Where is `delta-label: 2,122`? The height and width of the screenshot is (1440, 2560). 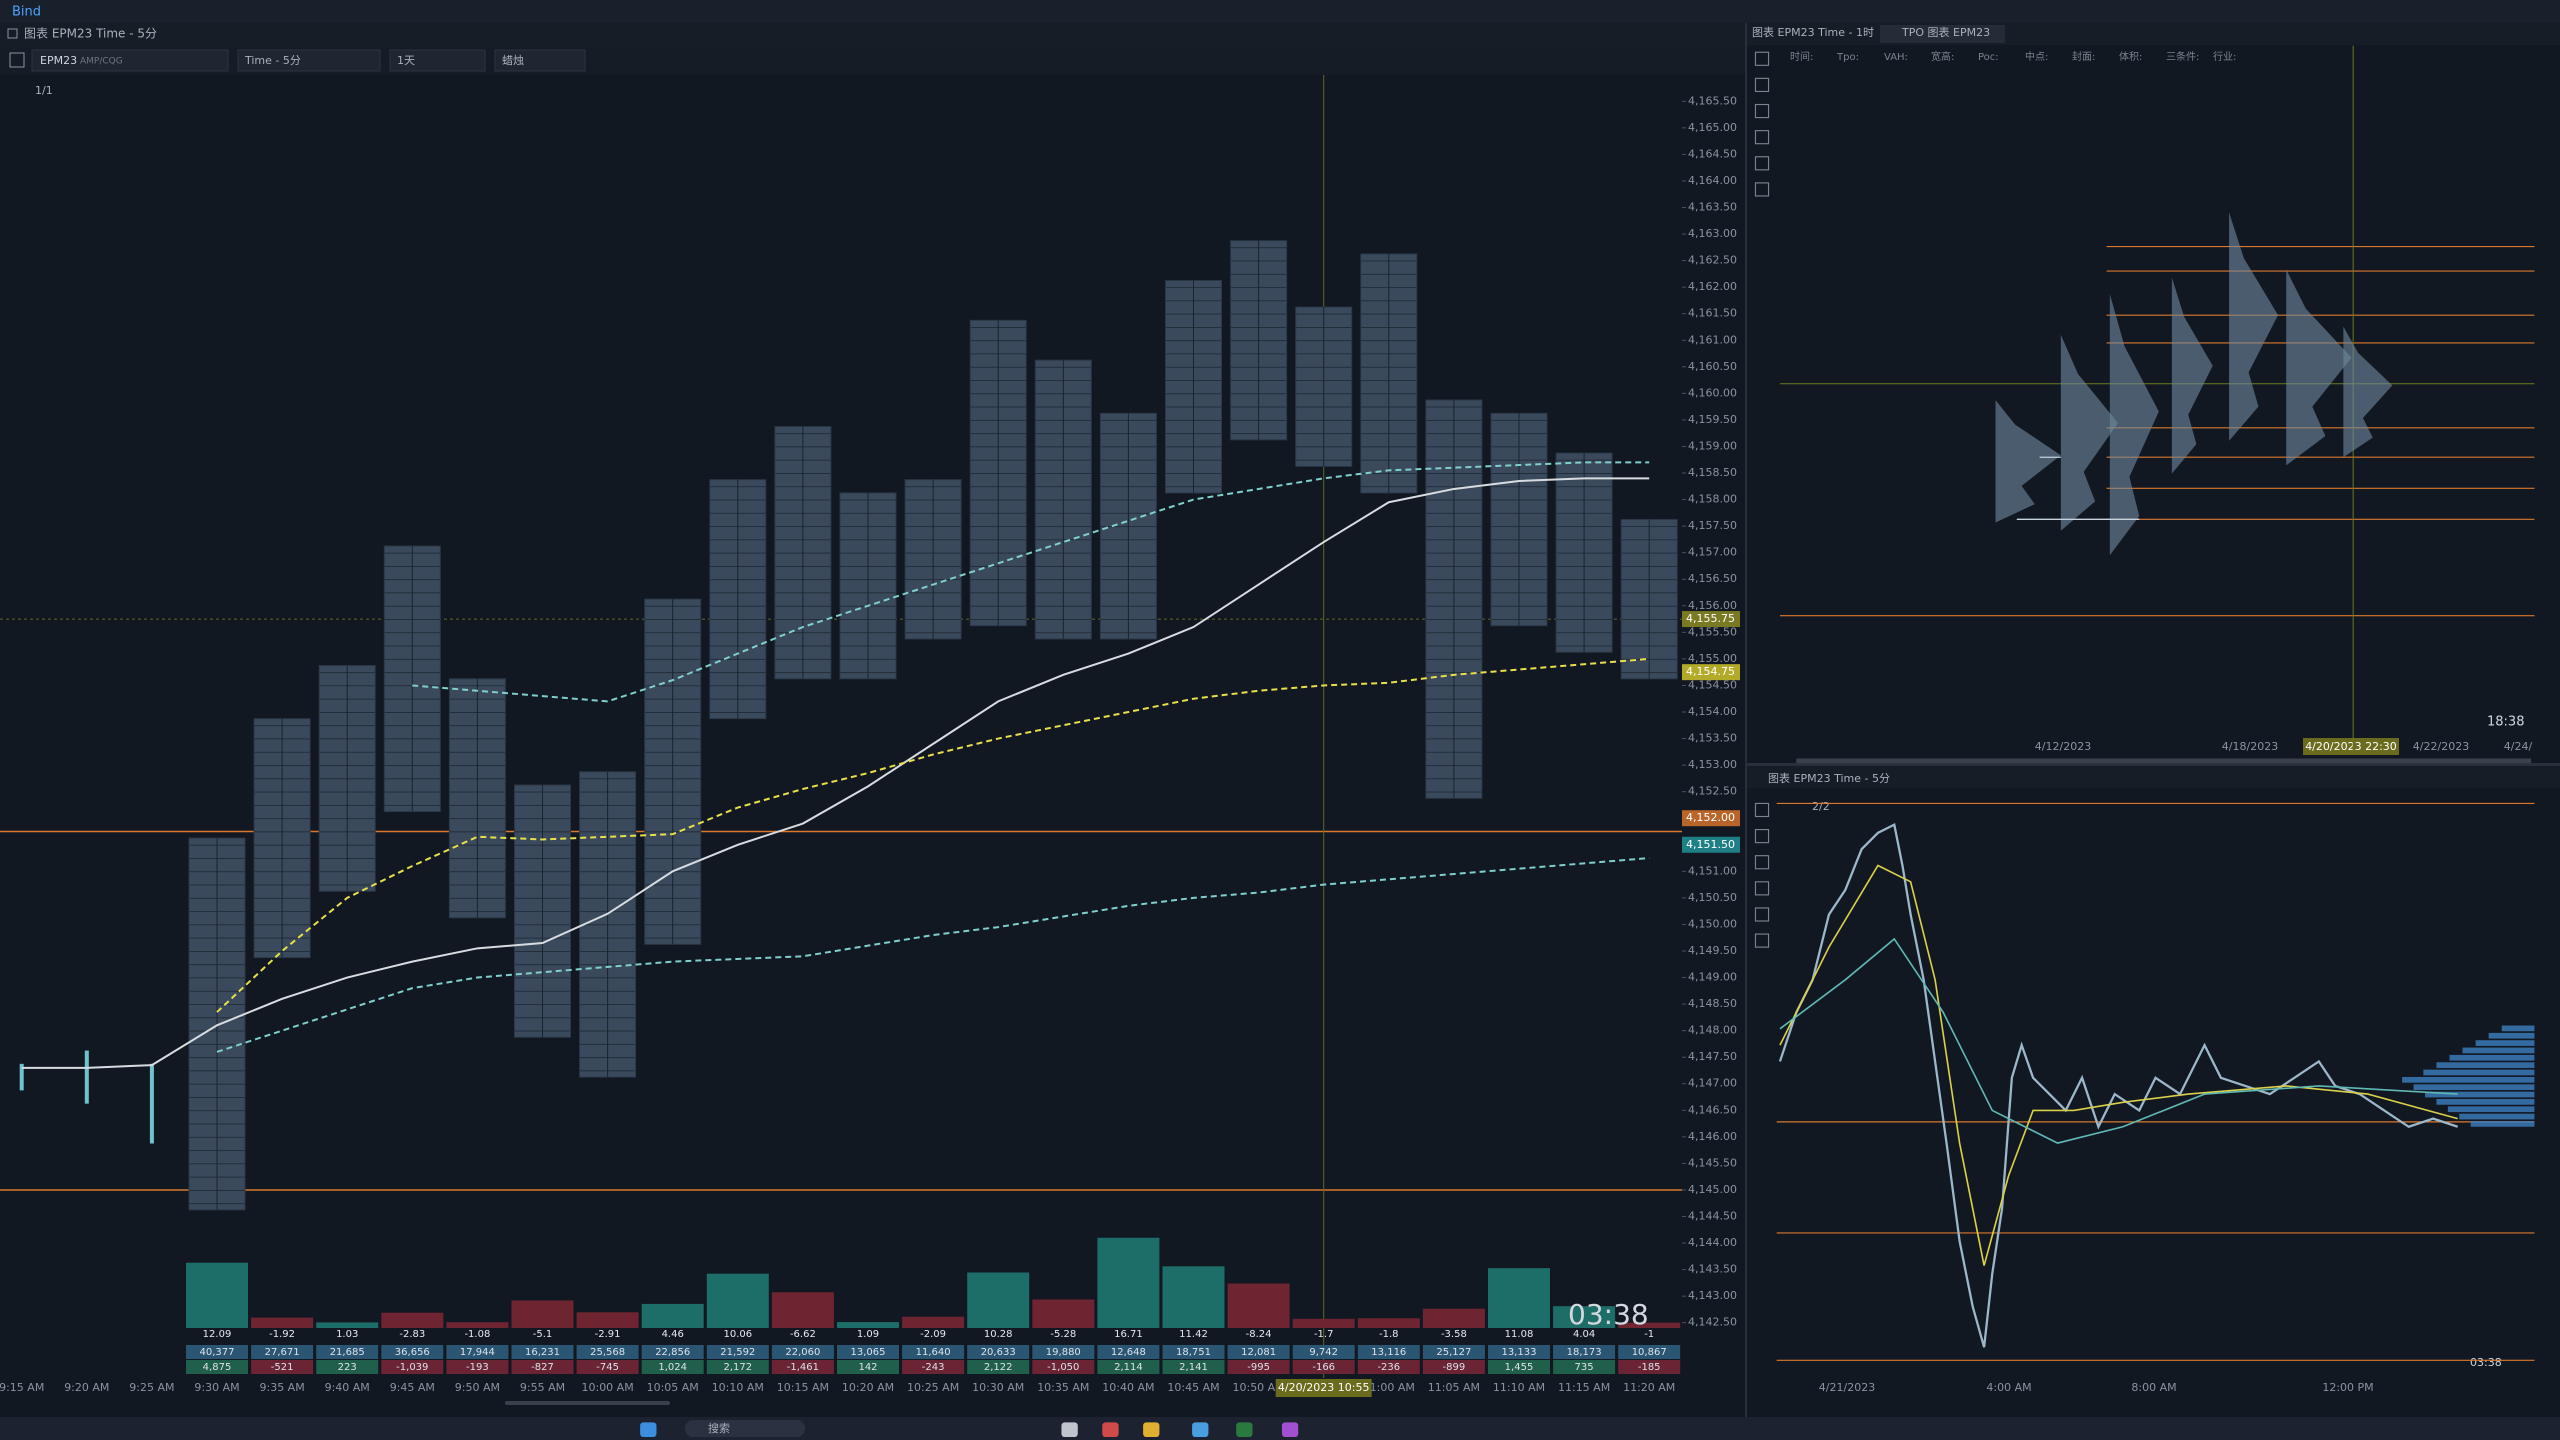 delta-label: 2,122 is located at coordinates (998, 1367).